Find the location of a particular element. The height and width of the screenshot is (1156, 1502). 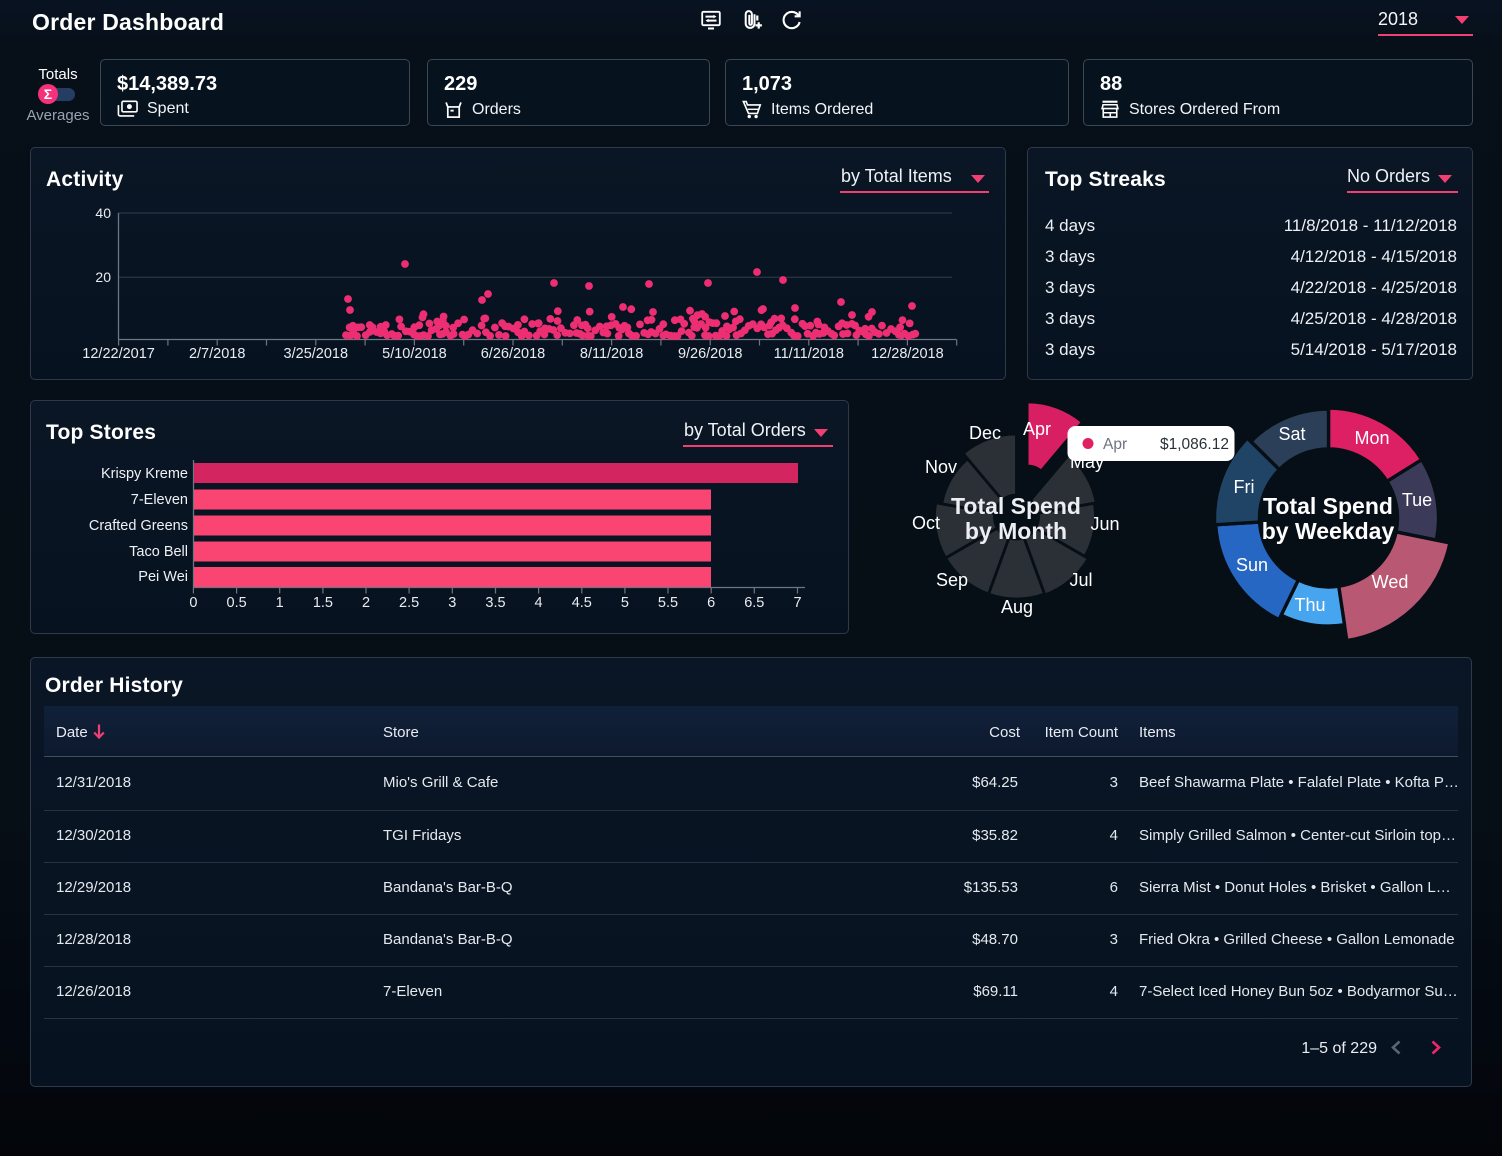

svg-text: 12/22/2017 is located at coordinates (118, 354).